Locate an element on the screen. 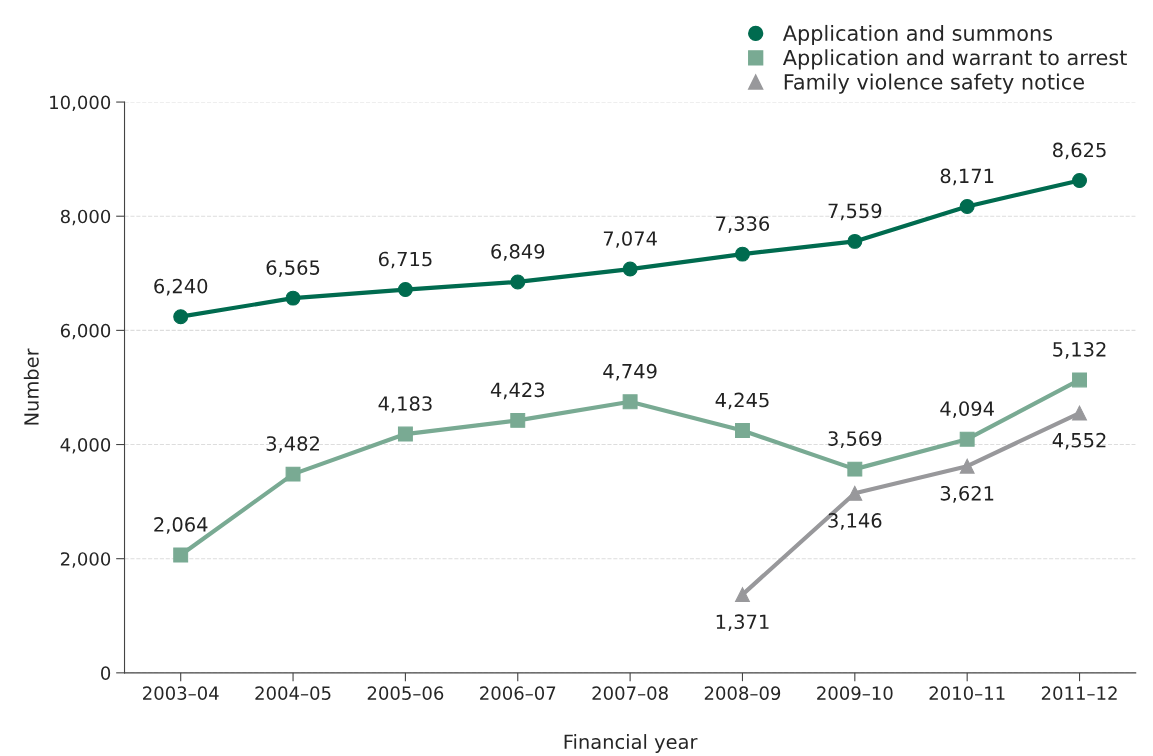  data-label: 7,336 is located at coordinates (743, 224).